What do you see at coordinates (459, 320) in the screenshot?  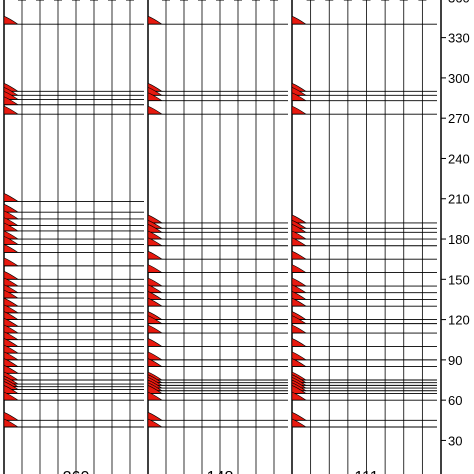 I see `y-tick-label: 120` at bounding box center [459, 320].